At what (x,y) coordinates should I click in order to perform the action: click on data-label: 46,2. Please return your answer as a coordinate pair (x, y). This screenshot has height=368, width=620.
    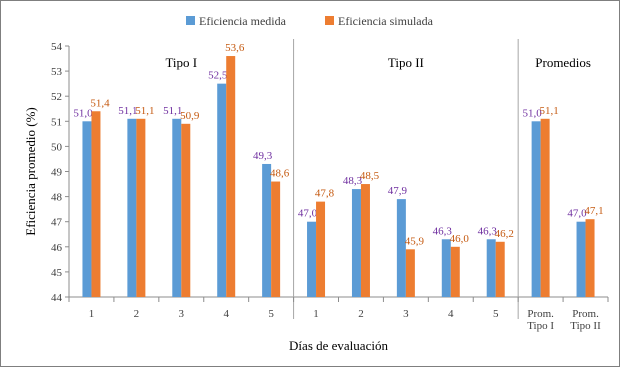
    Looking at the image, I should click on (504, 234).